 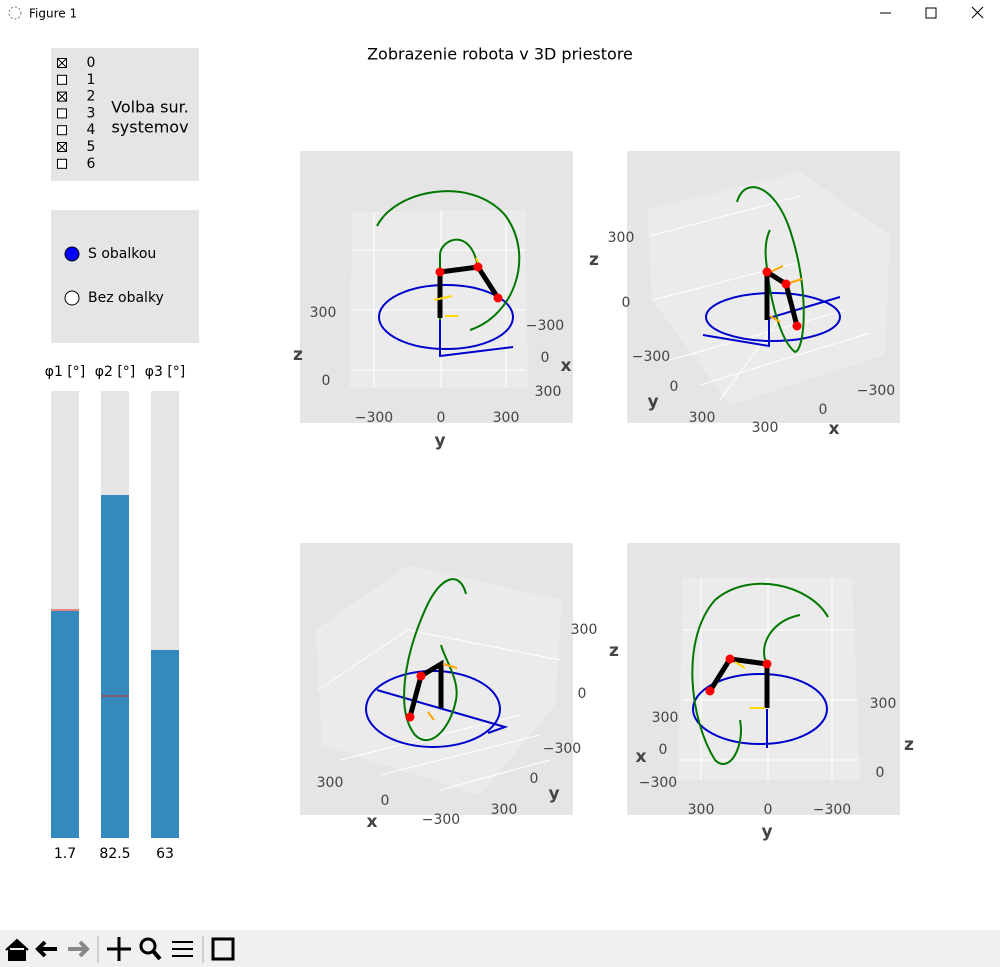 What do you see at coordinates (17, 949) in the screenshot?
I see `home-button` at bounding box center [17, 949].